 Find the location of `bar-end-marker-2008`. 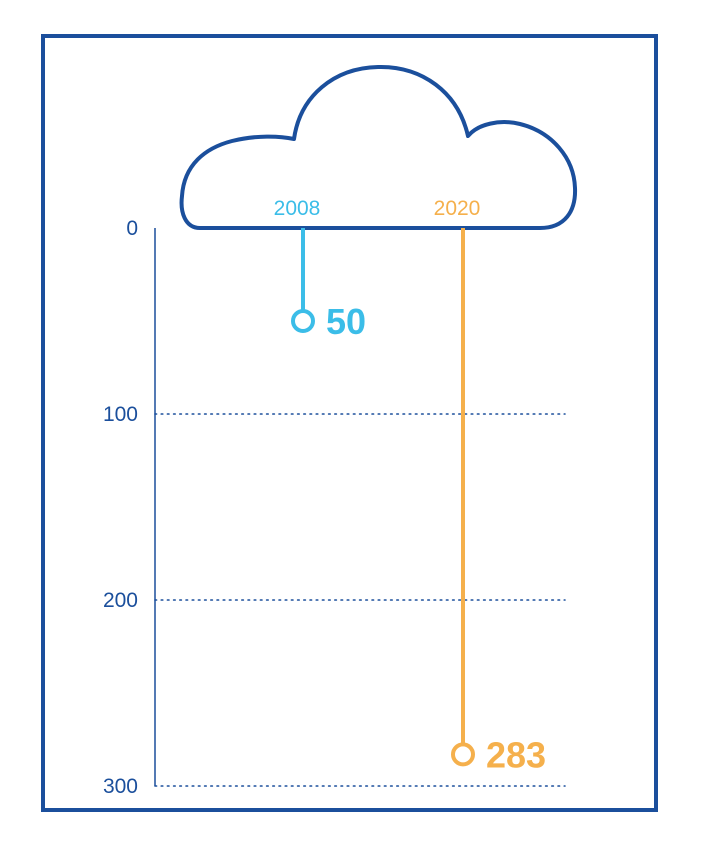

bar-end-marker-2008 is located at coordinates (303, 321).